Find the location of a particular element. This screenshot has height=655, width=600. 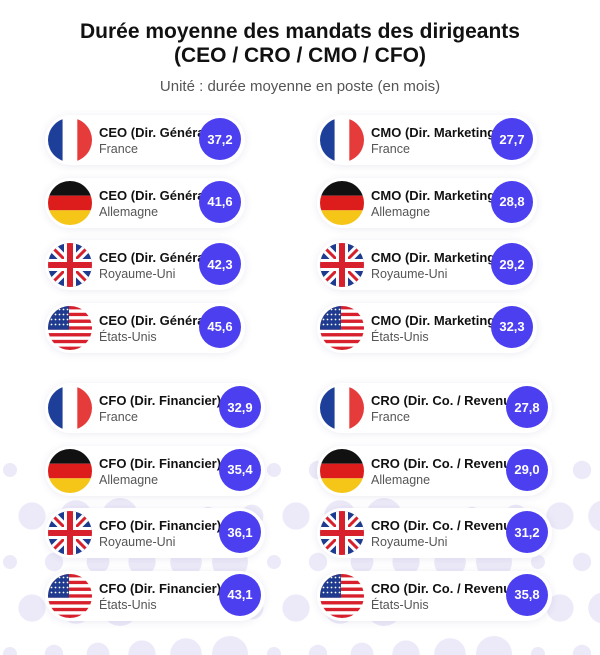

tenure-card: CRO (Dir. Co. / Revenue) France 27,8 is located at coordinates (434, 408).